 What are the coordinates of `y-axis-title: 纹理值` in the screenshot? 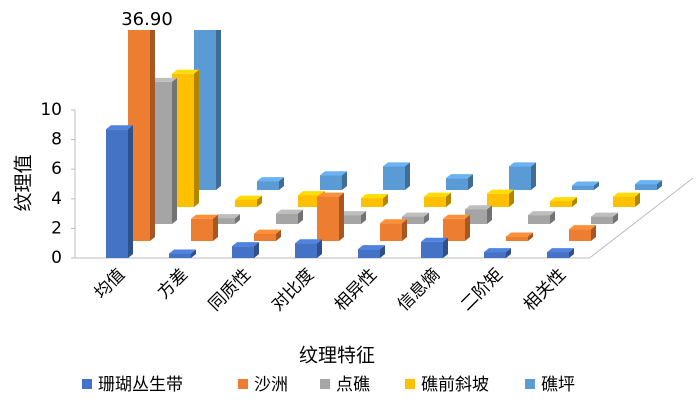 It's located at (24, 182).